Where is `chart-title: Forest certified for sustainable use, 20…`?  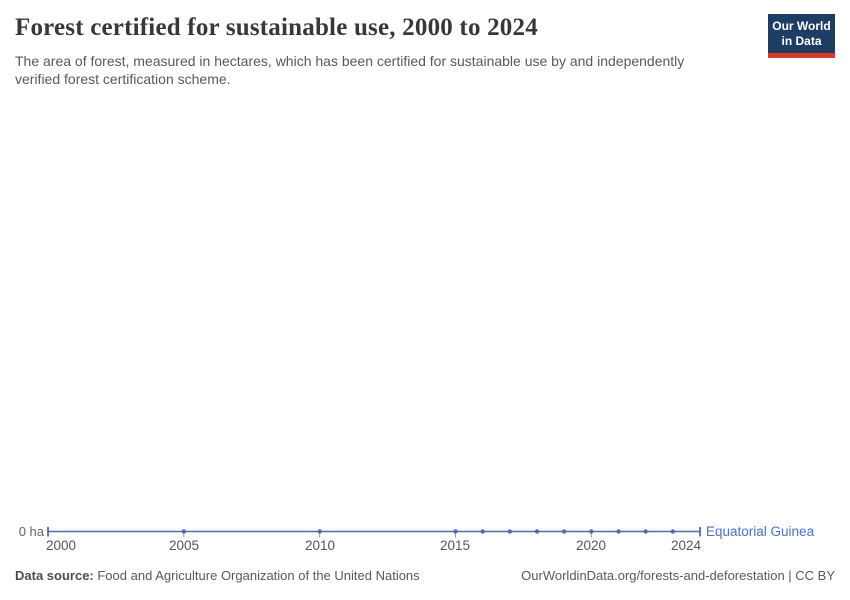 chart-title: Forest certified for sustainable use, 20… is located at coordinates (276, 27).